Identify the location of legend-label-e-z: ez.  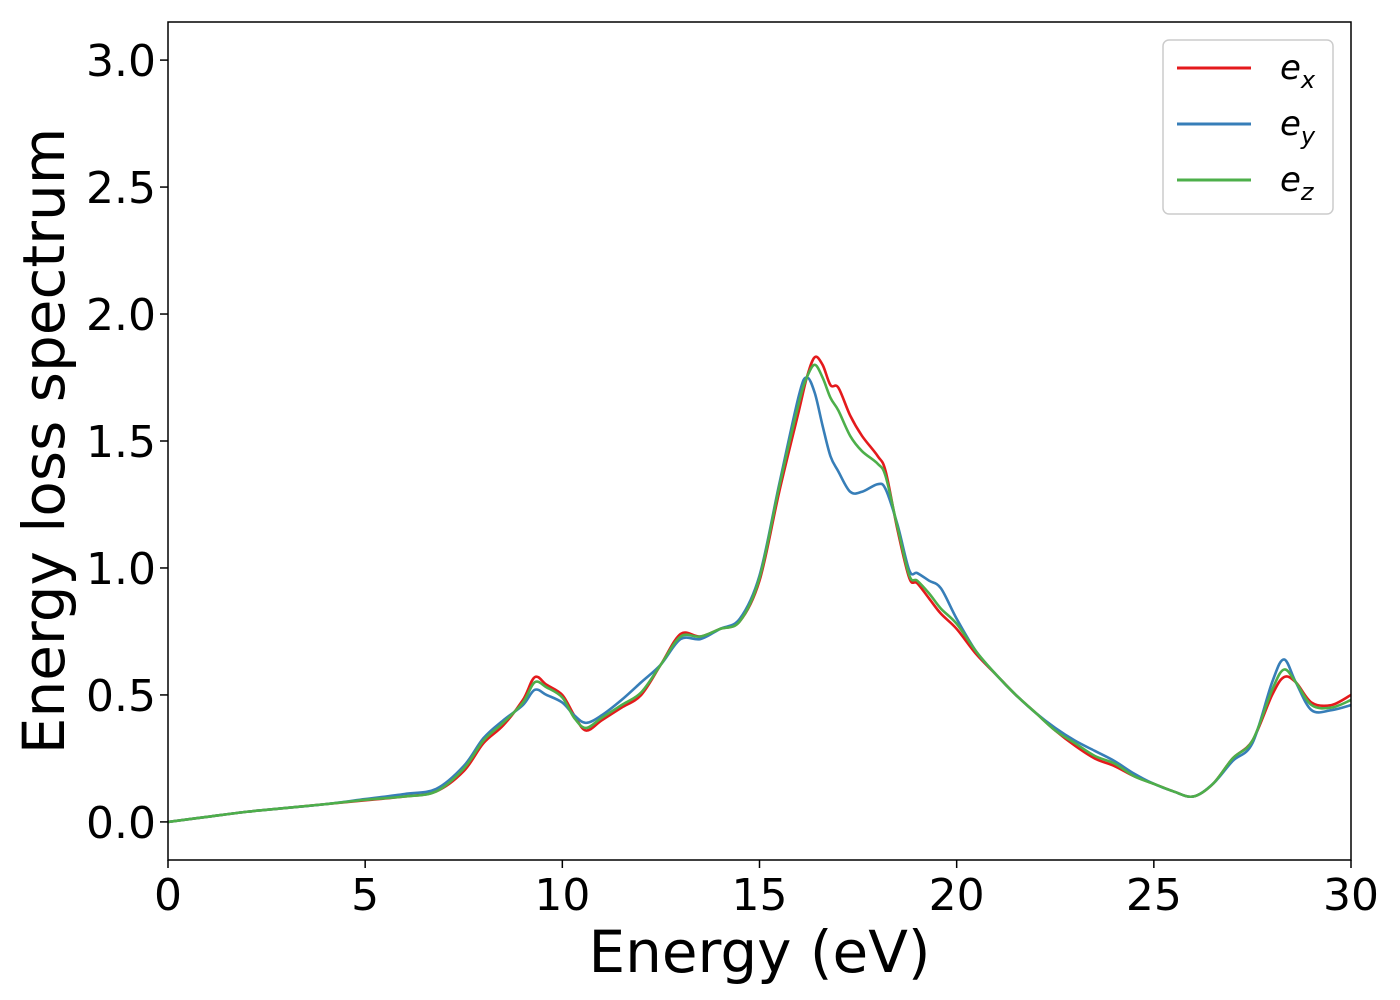
(1297, 183).